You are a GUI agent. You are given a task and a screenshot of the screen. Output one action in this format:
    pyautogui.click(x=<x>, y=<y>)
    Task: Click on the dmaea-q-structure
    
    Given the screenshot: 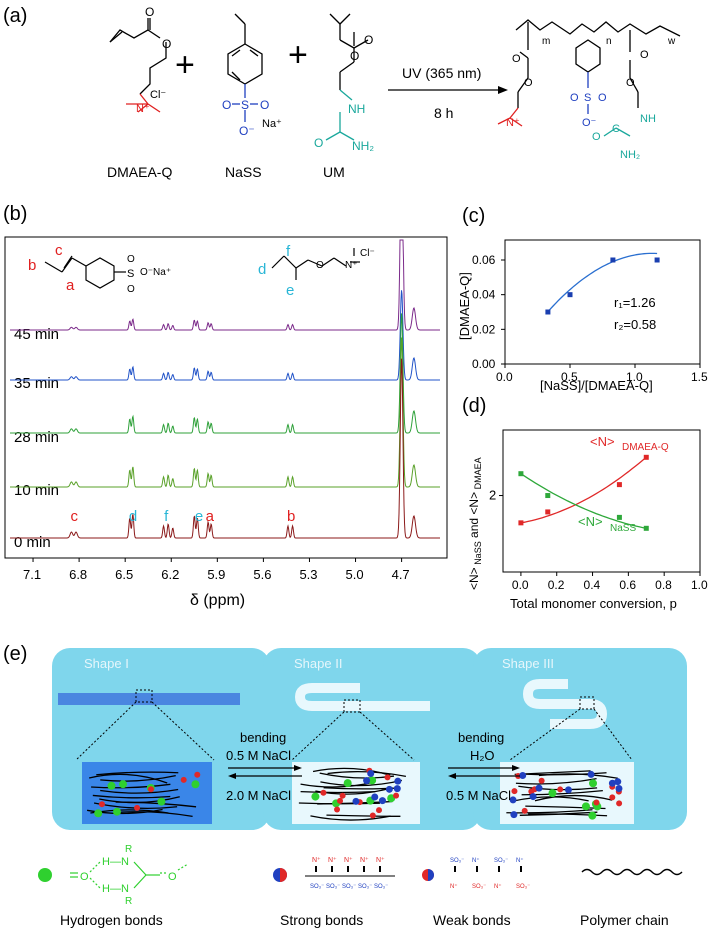 What is the action you would take?
    pyautogui.click(x=138, y=65)
    